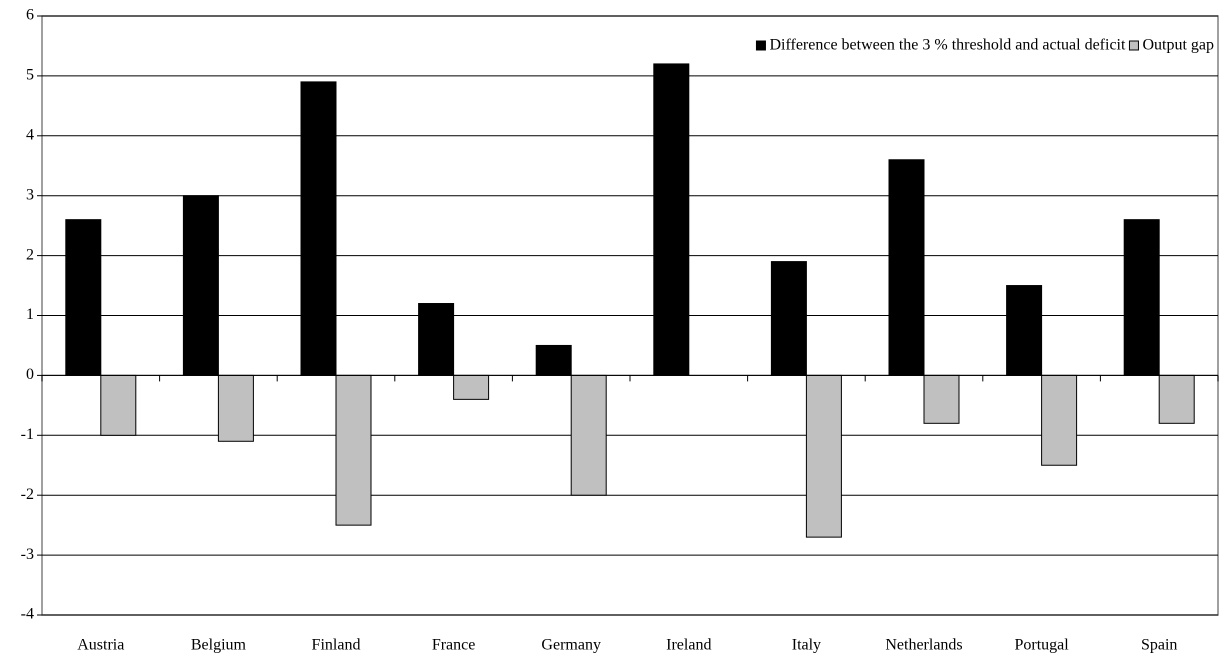 The width and height of the screenshot is (1224, 659). I want to click on x-tick-label: Germany, so click(571, 645).